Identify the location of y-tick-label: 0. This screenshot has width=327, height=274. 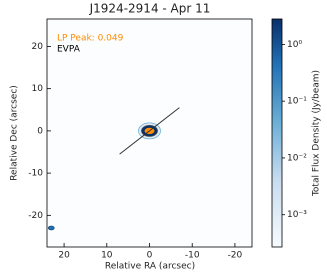
(40, 131).